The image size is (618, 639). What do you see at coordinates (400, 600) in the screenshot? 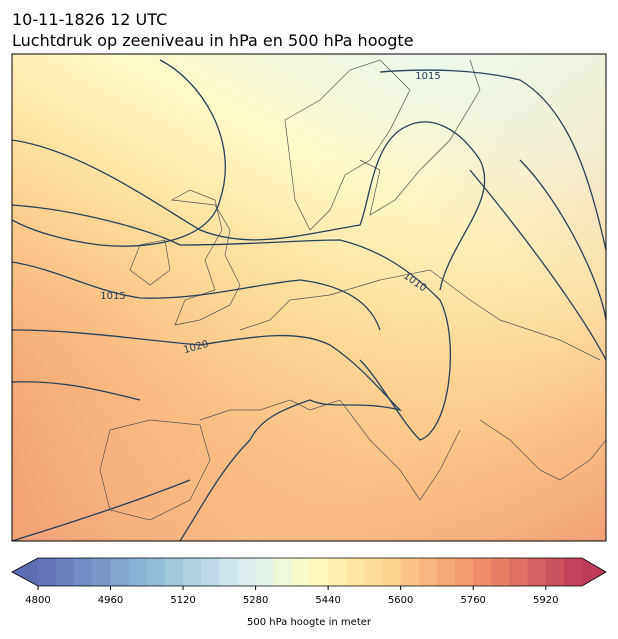
I see `colorbar-tick-label: 5600` at bounding box center [400, 600].